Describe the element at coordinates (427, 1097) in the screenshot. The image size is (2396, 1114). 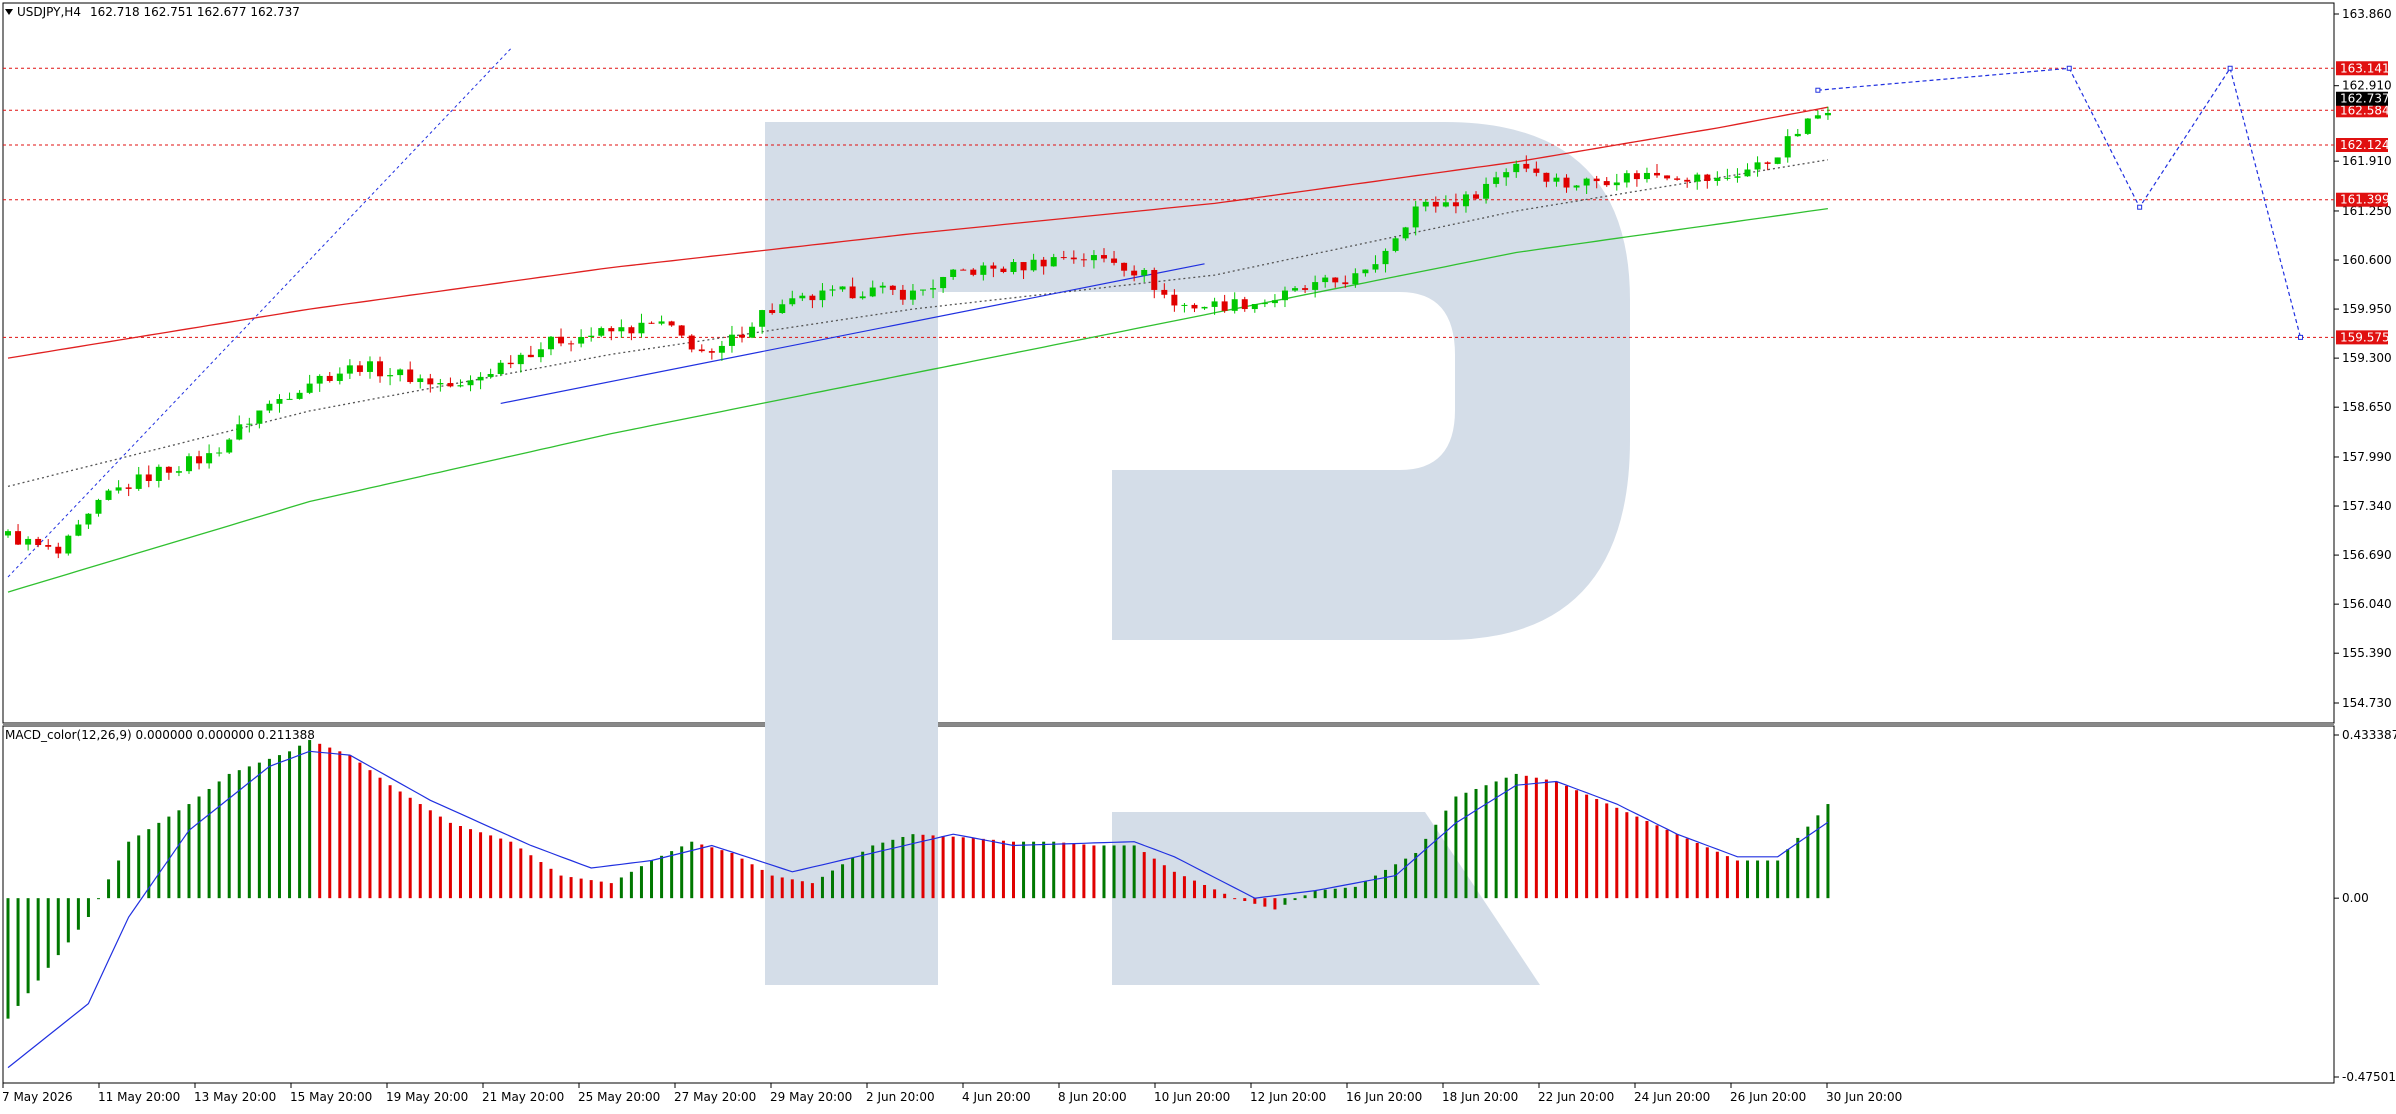
I see `time-tick-label: 19 May 20:00` at that location.